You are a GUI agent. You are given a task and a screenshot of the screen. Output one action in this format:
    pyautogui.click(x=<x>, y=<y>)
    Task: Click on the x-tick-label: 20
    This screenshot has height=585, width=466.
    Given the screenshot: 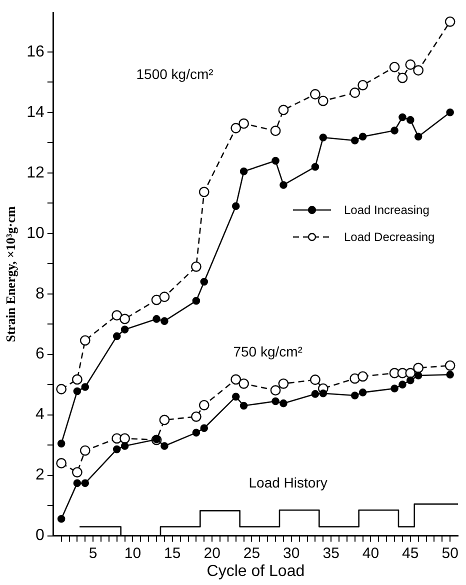 What is the action you would take?
    pyautogui.click(x=212, y=553)
    